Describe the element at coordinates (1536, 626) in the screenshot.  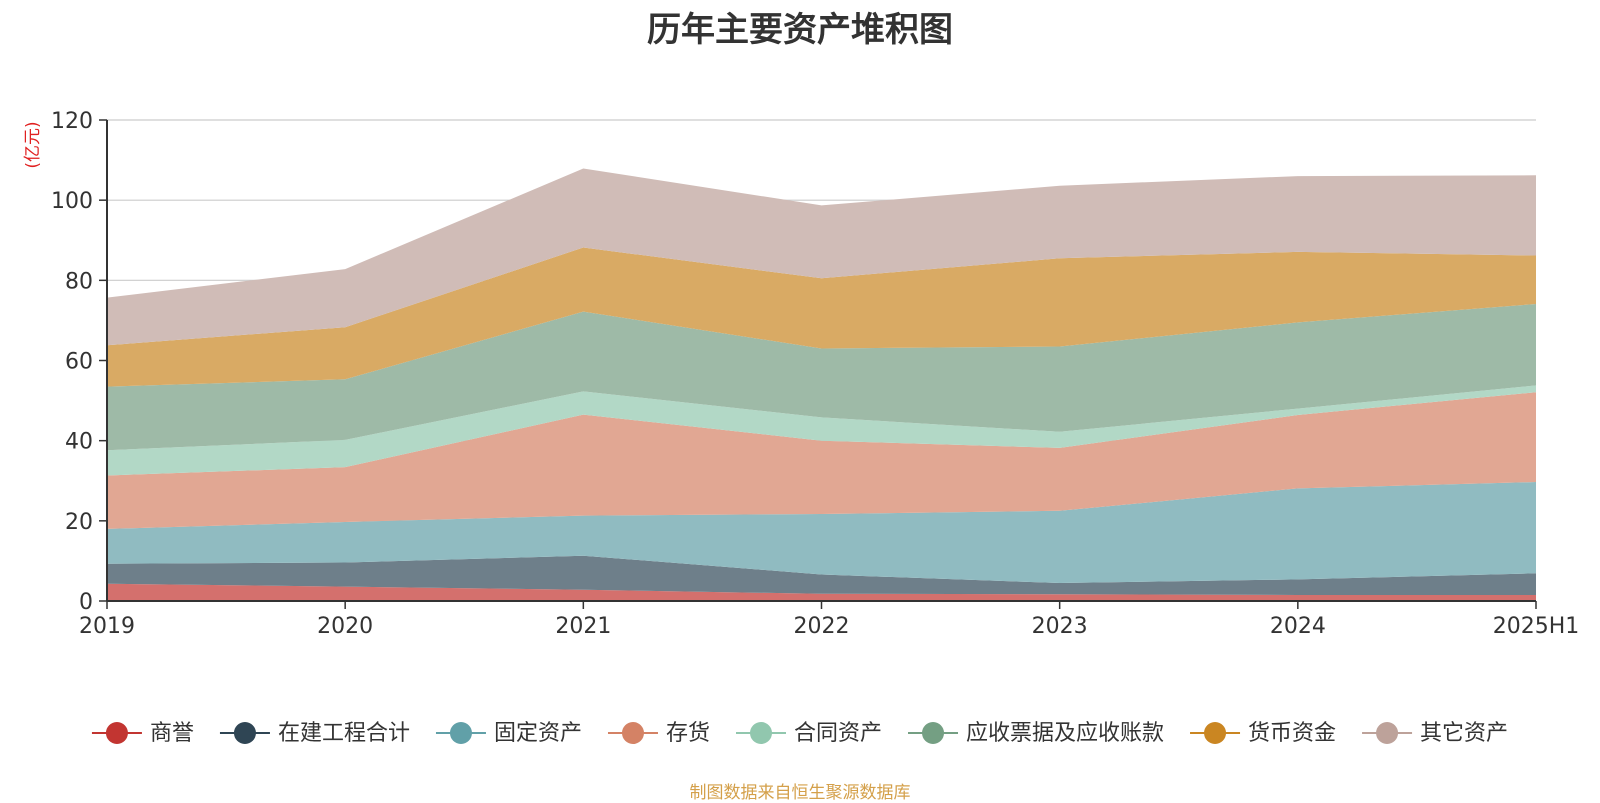
I see `x-tick-label-2025H1: 2025H1` at that location.